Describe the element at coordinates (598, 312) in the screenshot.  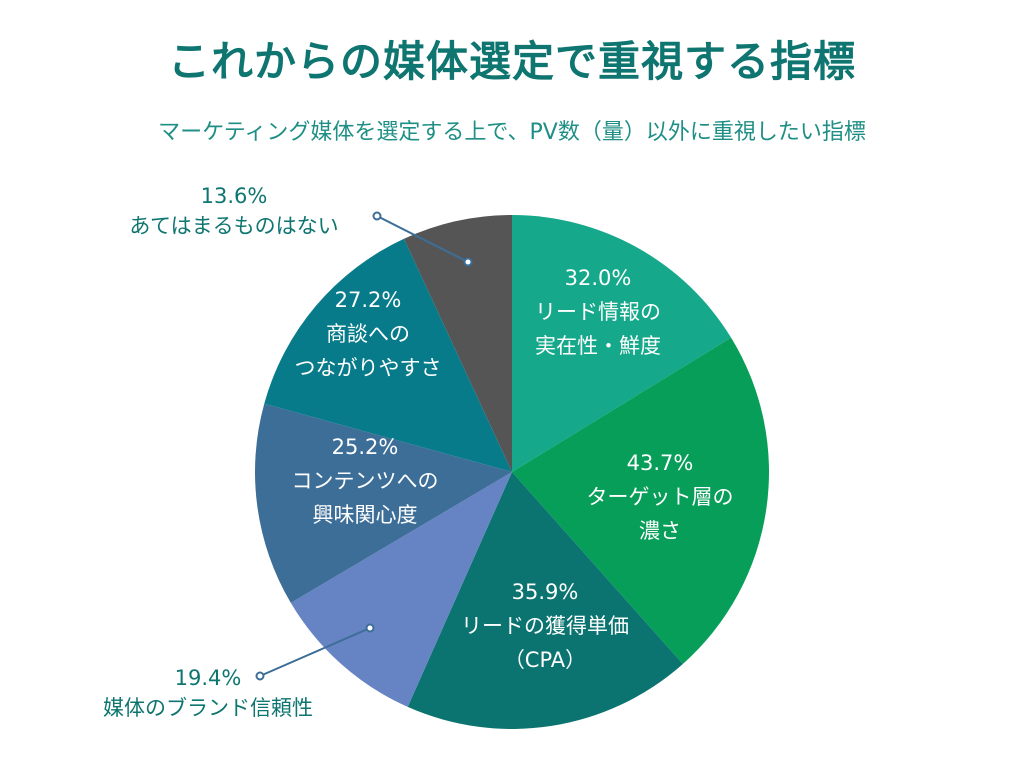
I see `slice-label-0: 32.0% リード情報の 実在性・鮮度` at that location.